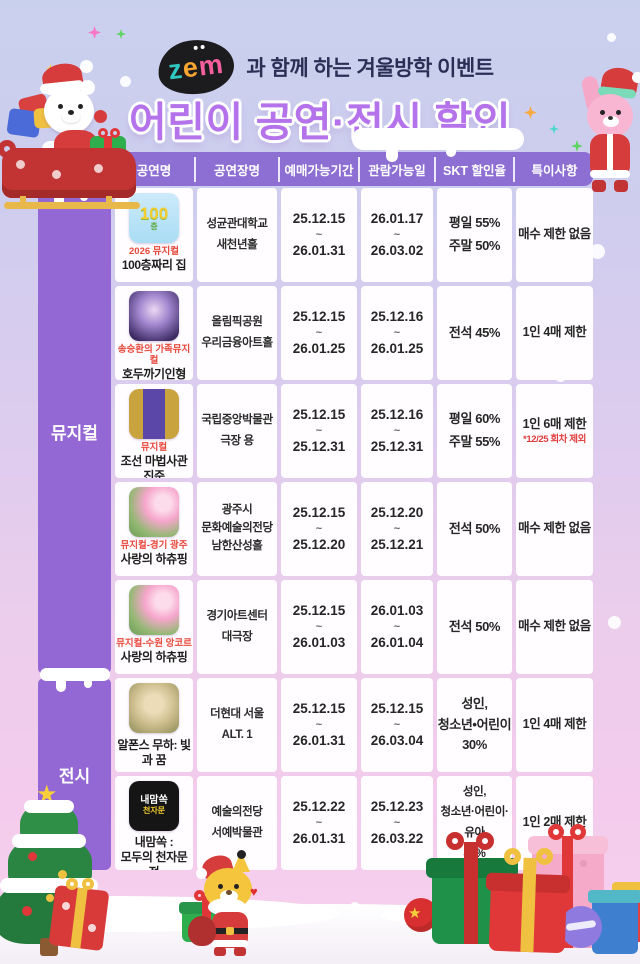  Describe the element at coordinates (474, 431) in the screenshot. I see `discount-cell: 평일 60% 주말 55%` at that location.